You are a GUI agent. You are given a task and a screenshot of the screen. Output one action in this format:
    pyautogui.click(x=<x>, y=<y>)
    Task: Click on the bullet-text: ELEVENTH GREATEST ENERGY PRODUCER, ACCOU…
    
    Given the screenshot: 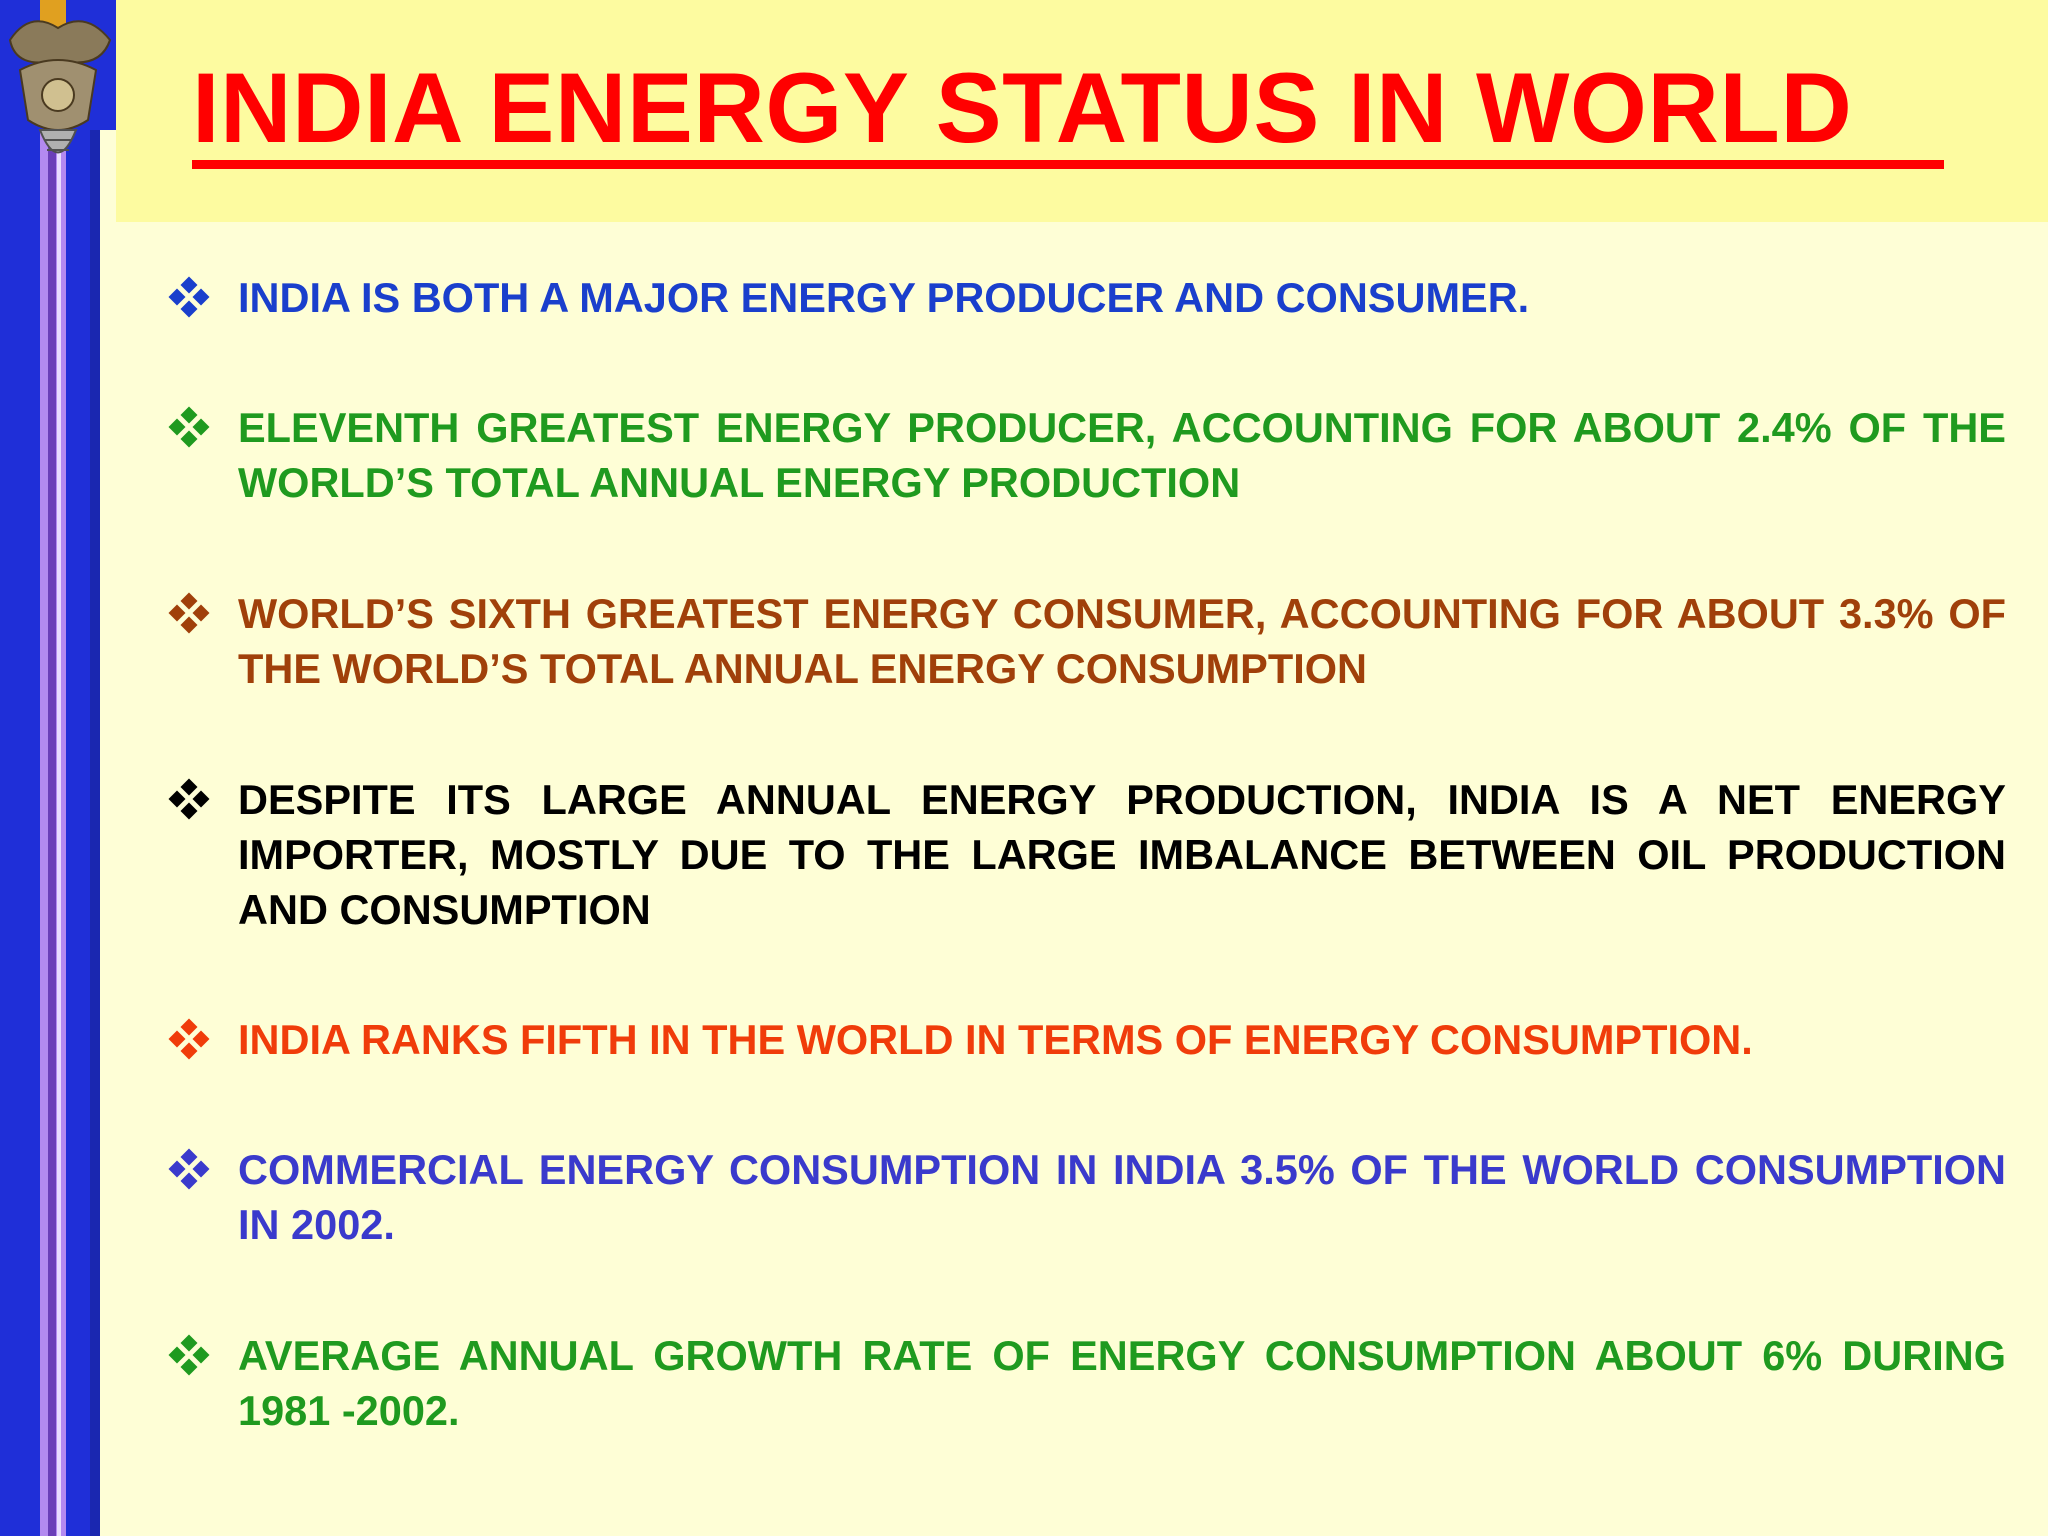 What is the action you would take?
    pyautogui.click(x=1122, y=455)
    